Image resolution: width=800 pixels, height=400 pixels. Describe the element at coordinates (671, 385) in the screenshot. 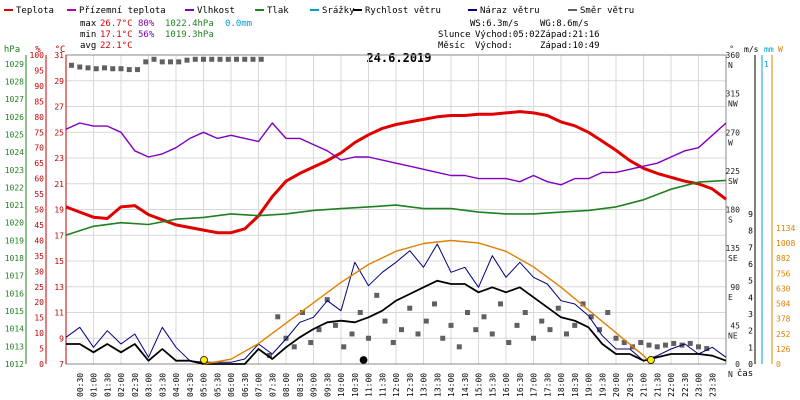

I see `x-tick-43: 22:00` at that location.